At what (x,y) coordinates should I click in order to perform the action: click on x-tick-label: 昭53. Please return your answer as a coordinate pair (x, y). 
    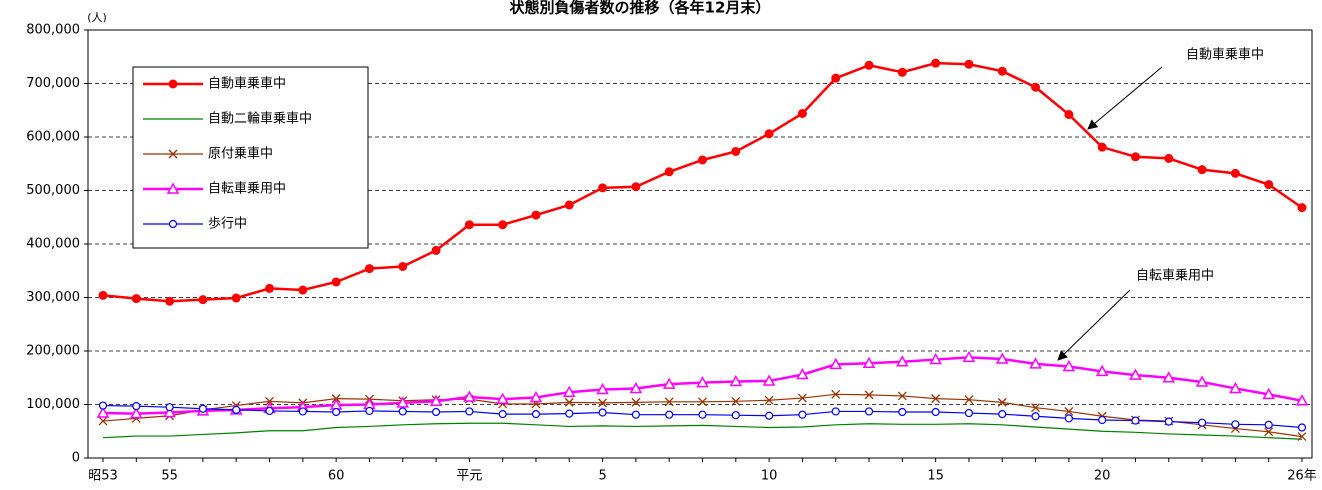
    Looking at the image, I should click on (103, 476).